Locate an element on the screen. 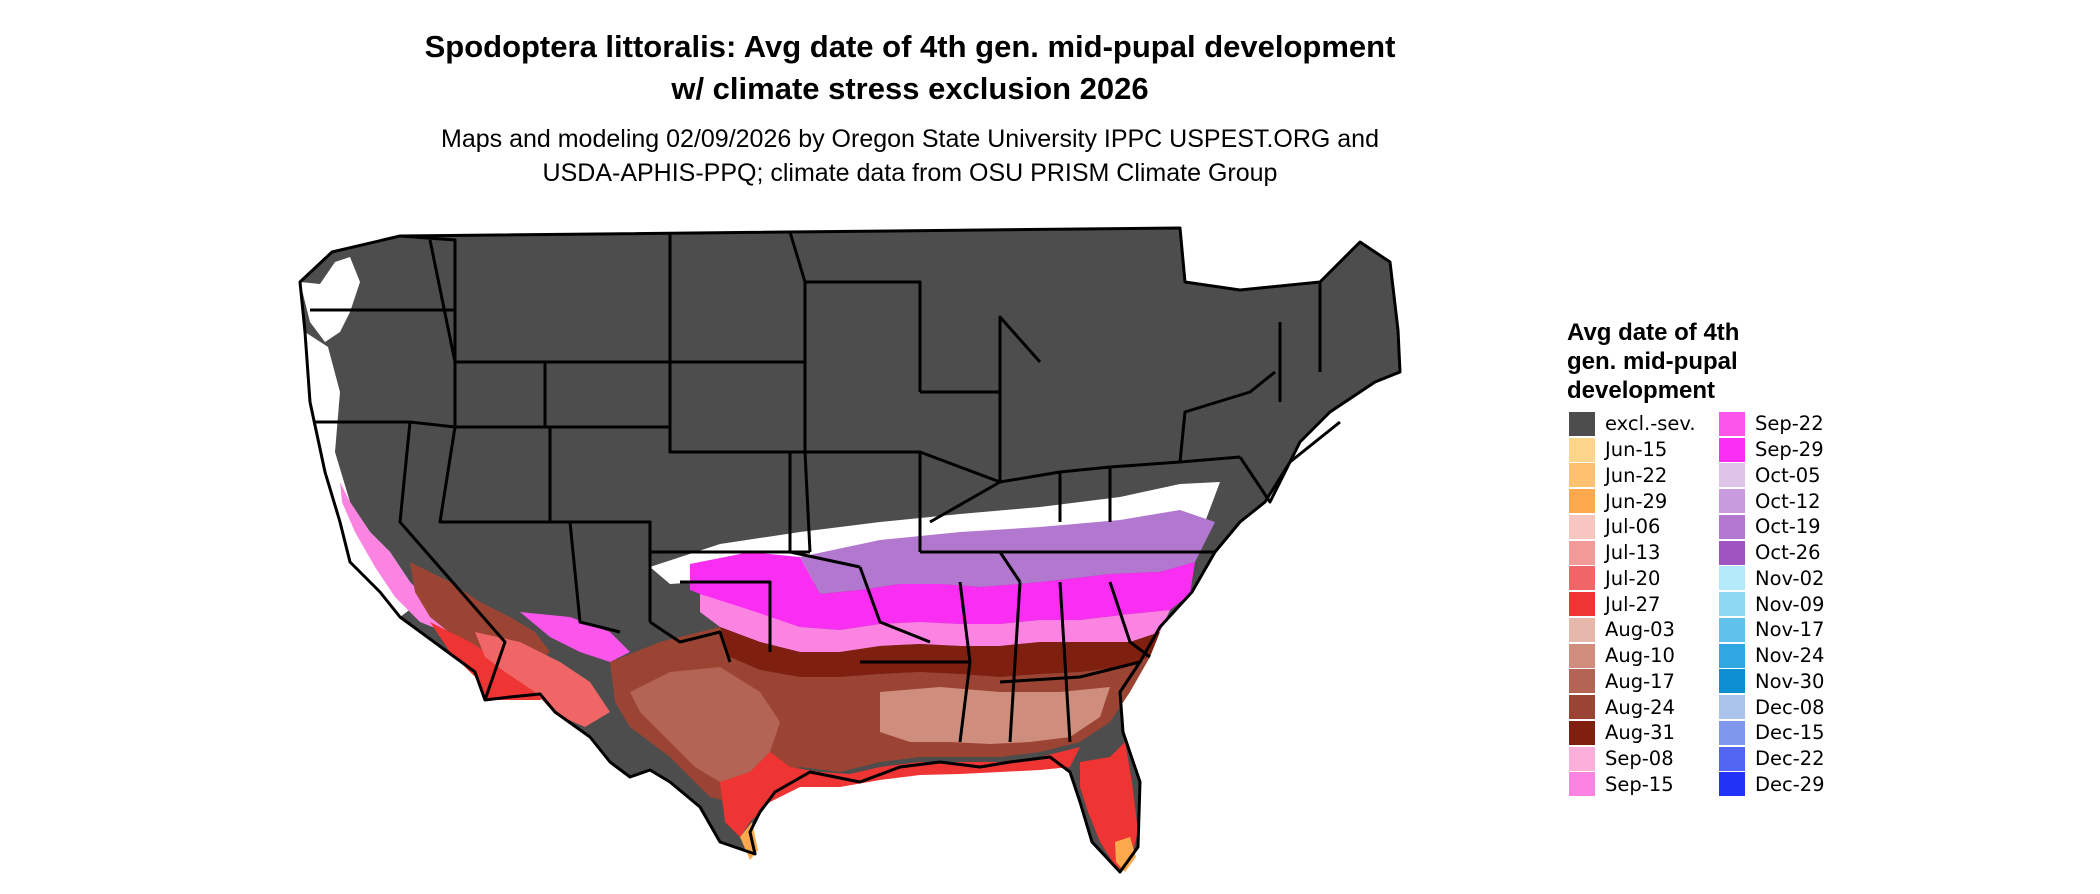 The height and width of the screenshot is (894, 2100). legend-item: Dec-08 is located at coordinates (1772, 707).